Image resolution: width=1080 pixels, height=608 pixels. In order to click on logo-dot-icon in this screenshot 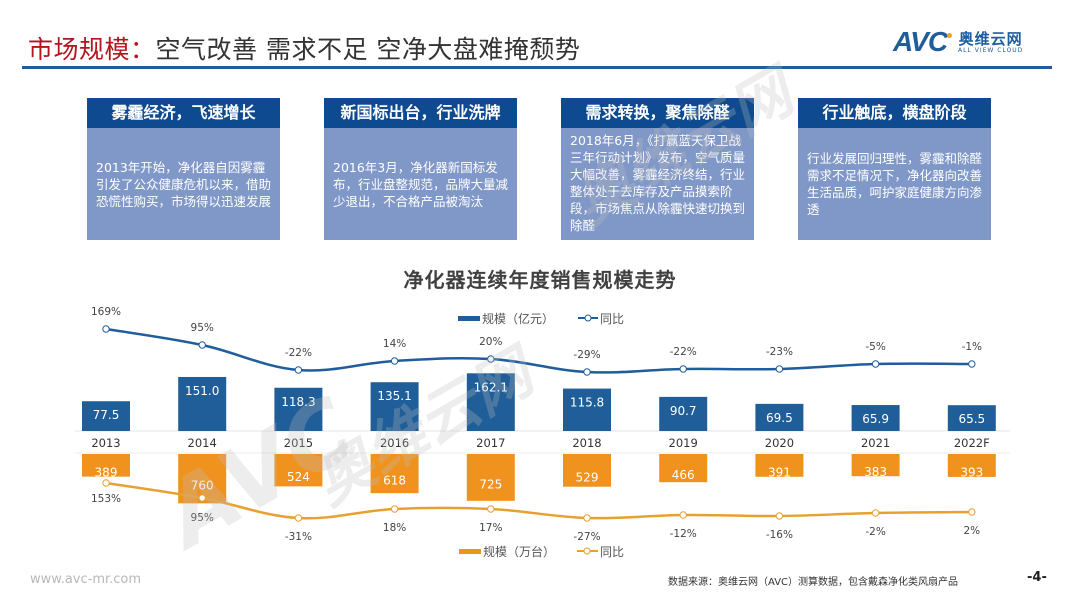, I will do `click(950, 35)`.